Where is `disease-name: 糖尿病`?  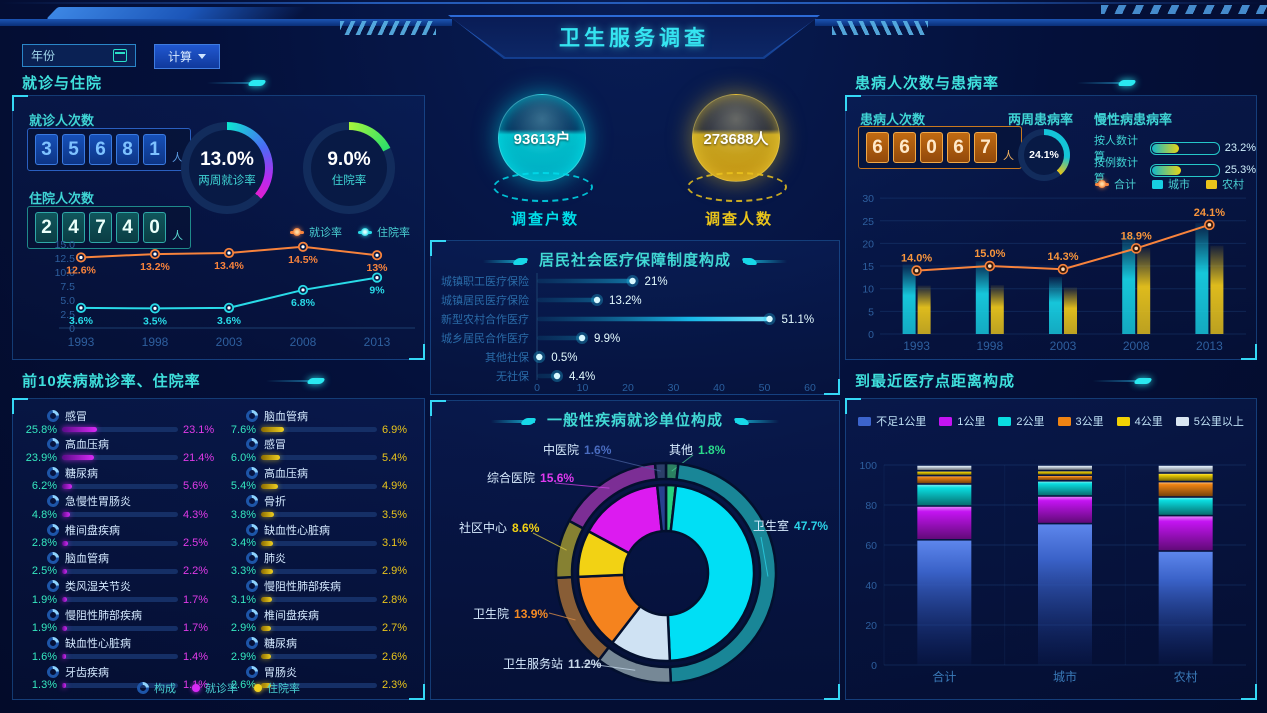 disease-name: 糖尿病 is located at coordinates (280, 644).